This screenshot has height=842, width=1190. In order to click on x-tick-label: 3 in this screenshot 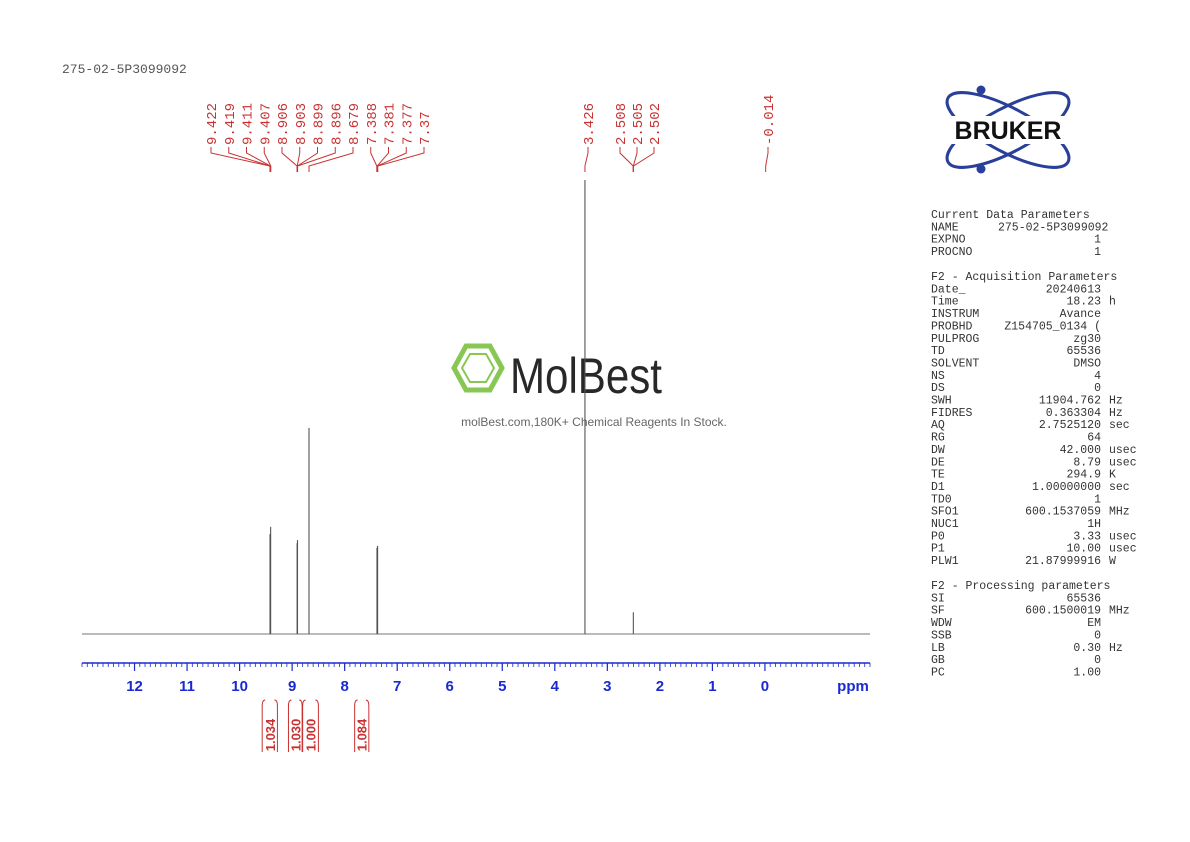, I will do `click(607, 686)`.